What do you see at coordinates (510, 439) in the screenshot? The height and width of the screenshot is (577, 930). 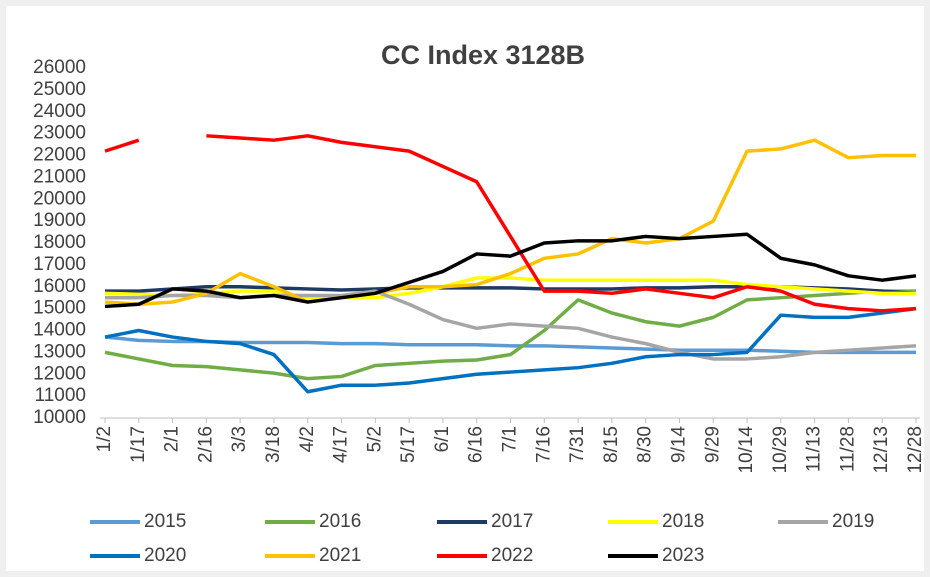 I see `x-tick-label: 7/1` at bounding box center [510, 439].